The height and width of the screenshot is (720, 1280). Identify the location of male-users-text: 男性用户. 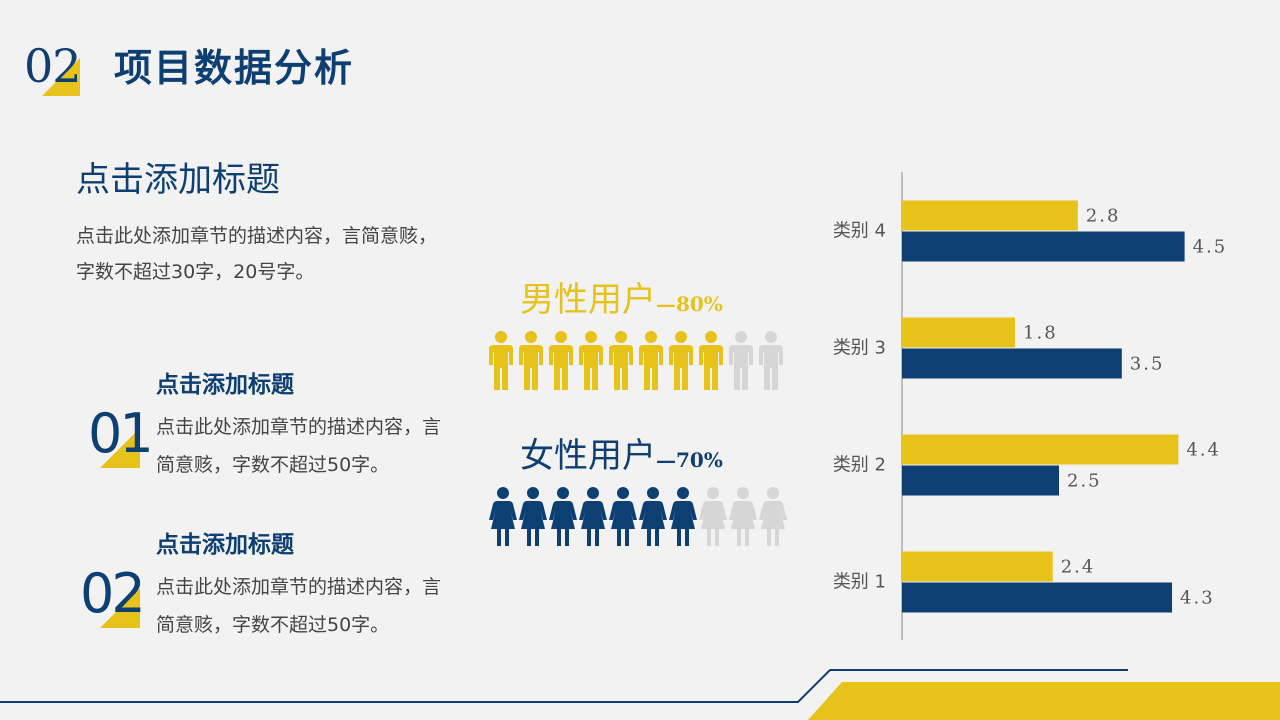
(588, 300).